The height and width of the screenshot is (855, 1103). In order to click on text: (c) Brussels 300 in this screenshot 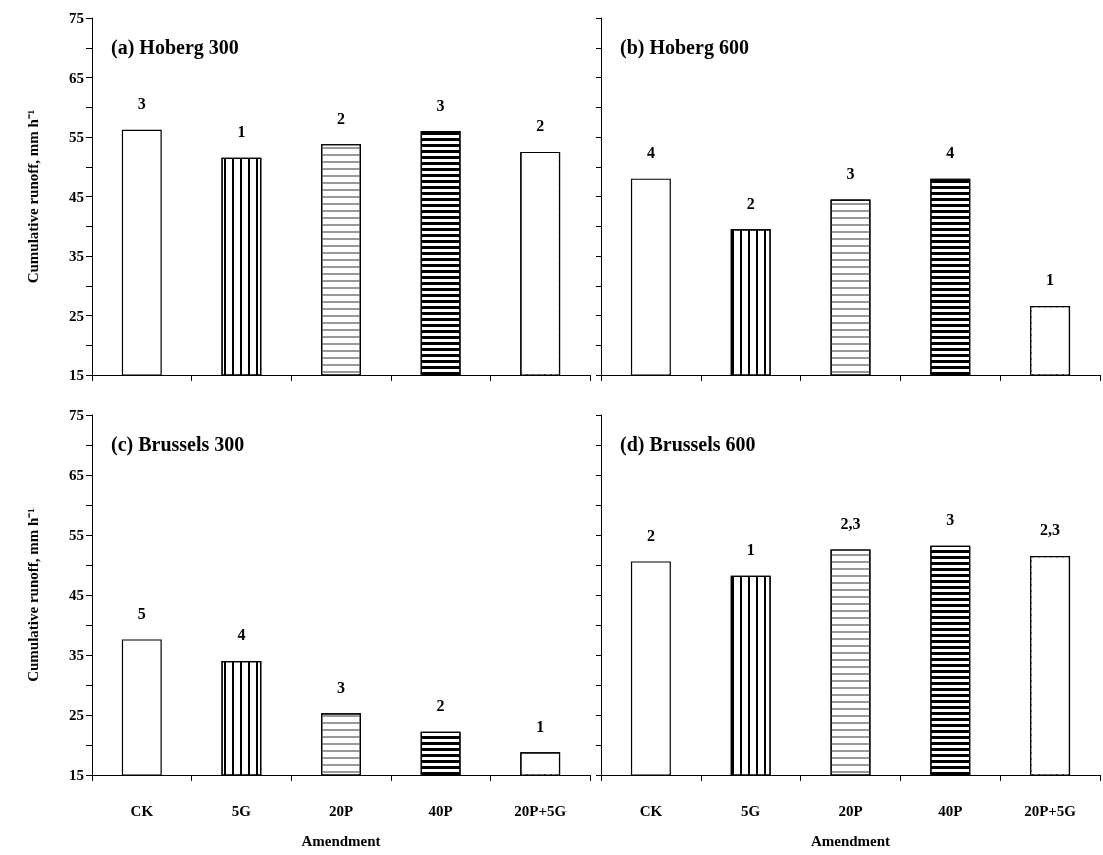, I will do `click(178, 444)`.